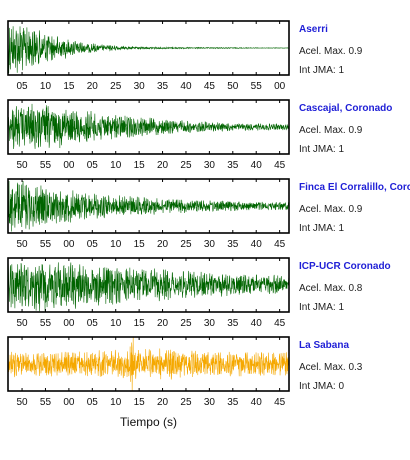 Image resolution: width=410 pixels, height=460 pixels. What do you see at coordinates (324, 345) in the screenshot?
I see `station-name: La Sabana` at bounding box center [324, 345].